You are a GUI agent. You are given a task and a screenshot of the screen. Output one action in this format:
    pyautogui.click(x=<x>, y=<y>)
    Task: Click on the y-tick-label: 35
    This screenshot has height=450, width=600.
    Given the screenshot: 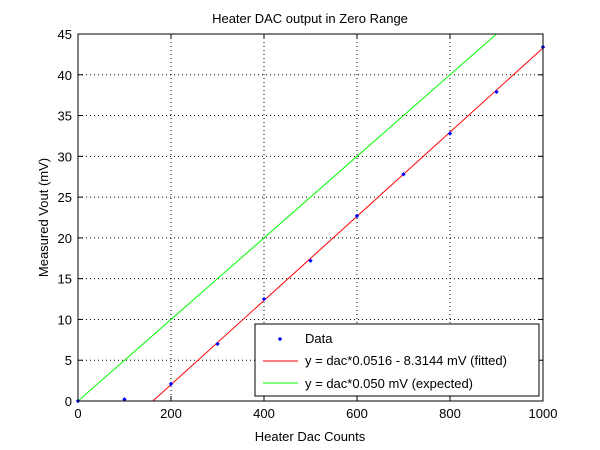 What is the action you would take?
    pyautogui.click(x=65, y=116)
    